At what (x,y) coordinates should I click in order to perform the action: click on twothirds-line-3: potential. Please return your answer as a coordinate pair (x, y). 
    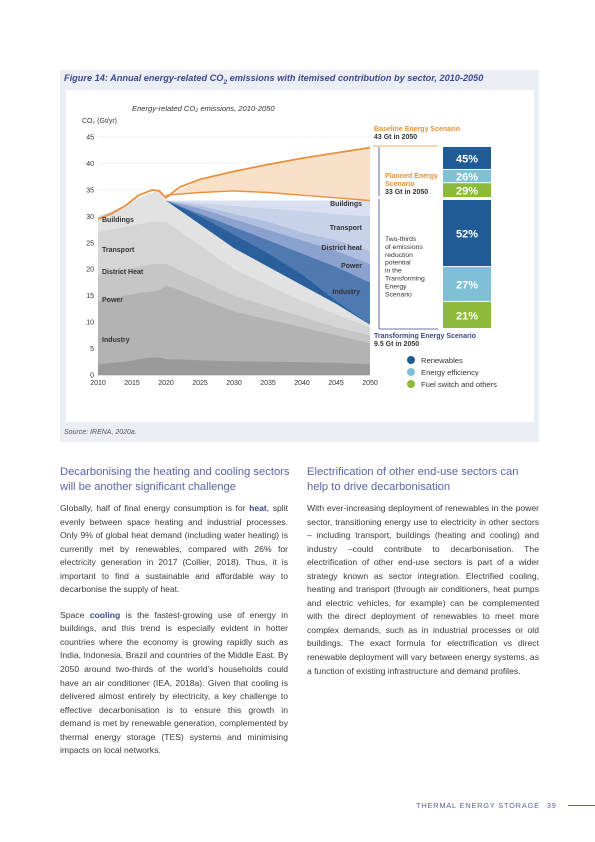
    Looking at the image, I should click on (398, 263).